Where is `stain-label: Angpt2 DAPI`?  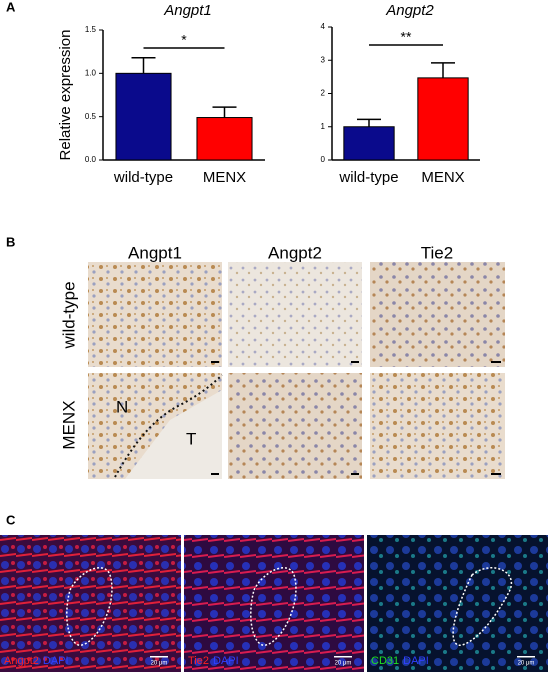
stain-label: Angpt2 DAPI is located at coordinates (36, 661).